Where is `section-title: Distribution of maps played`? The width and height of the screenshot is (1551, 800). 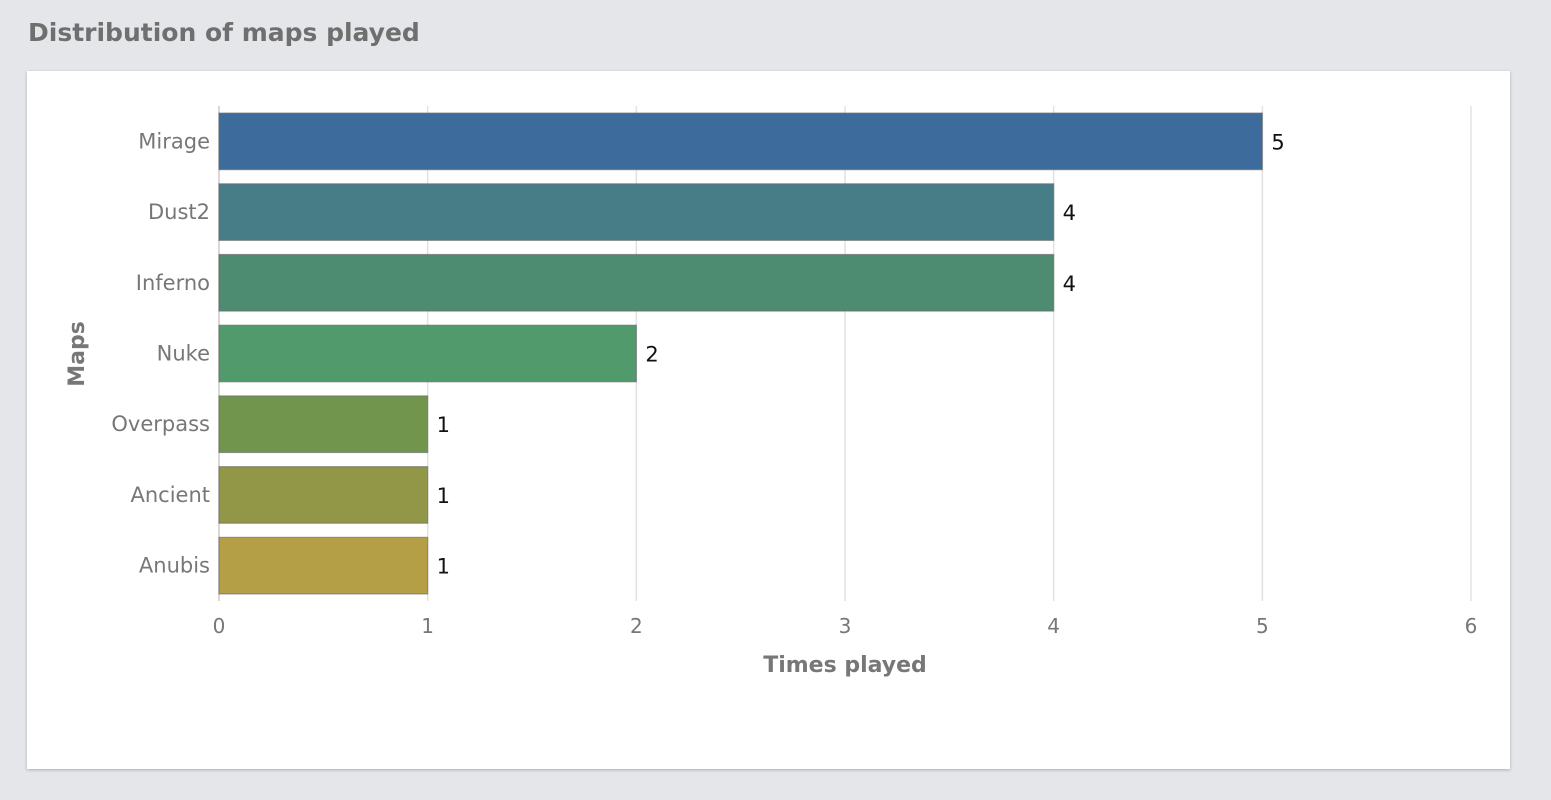
section-title: Distribution of maps played is located at coordinates (224, 32).